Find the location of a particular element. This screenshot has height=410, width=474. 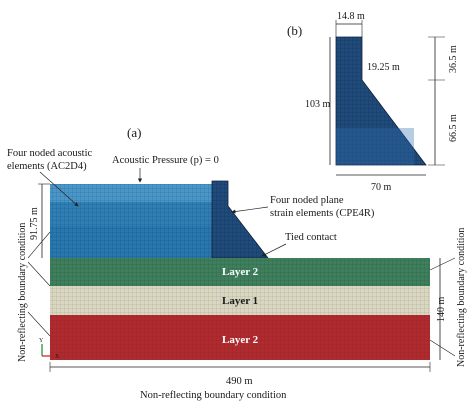

foundation-depth-label: 140 m is located at coordinates (441, 310).